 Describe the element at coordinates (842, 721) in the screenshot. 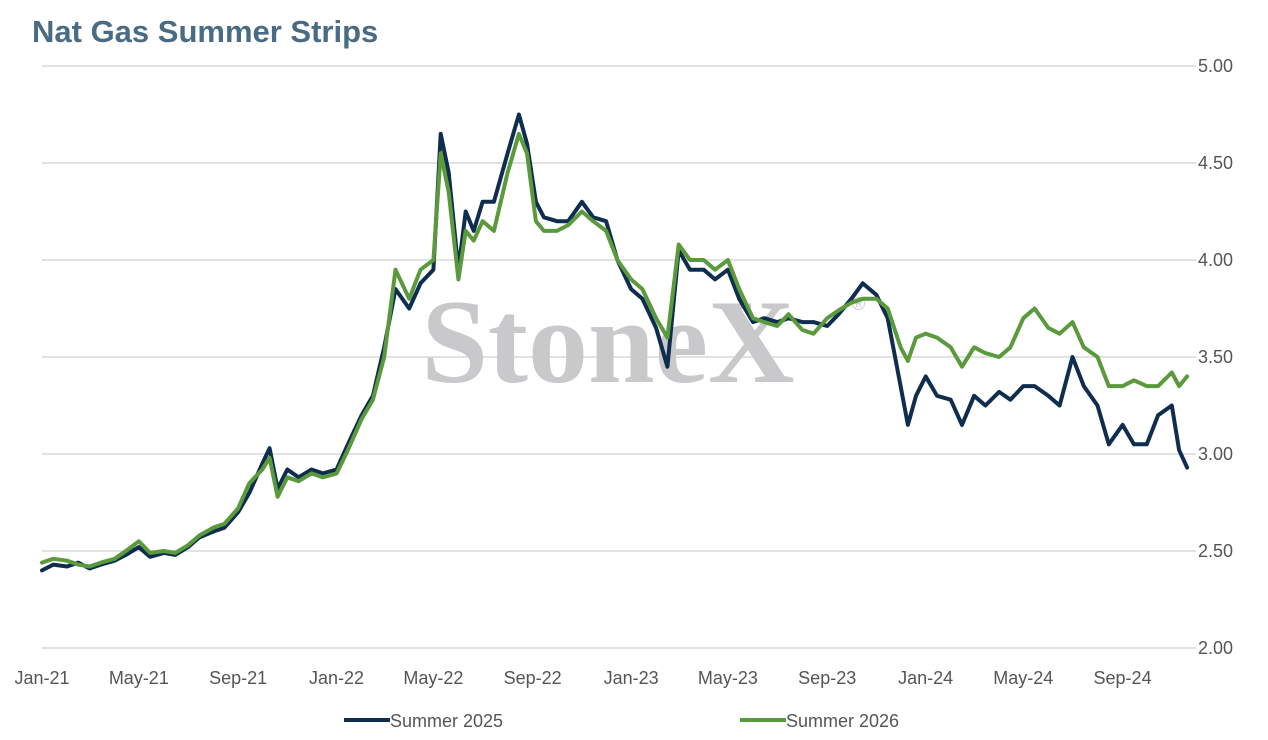

I see `legend-label: Summer 2026` at that location.